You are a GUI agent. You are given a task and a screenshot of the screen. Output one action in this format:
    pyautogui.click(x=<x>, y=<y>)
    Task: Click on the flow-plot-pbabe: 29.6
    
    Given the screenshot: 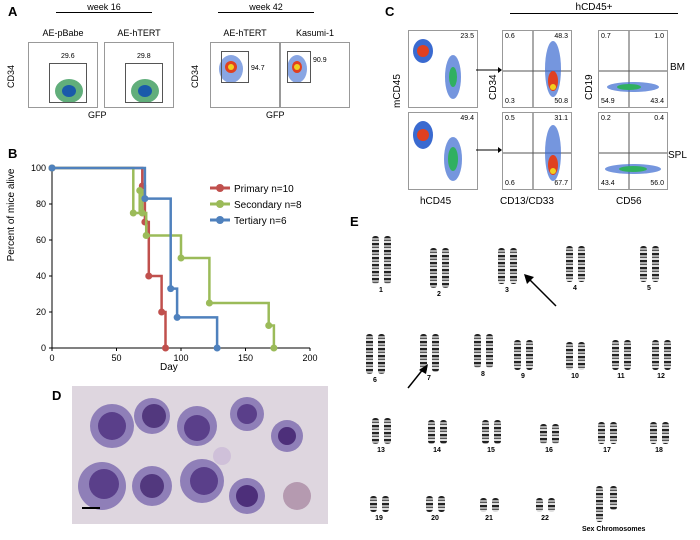 What is the action you would take?
    pyautogui.click(x=63, y=75)
    